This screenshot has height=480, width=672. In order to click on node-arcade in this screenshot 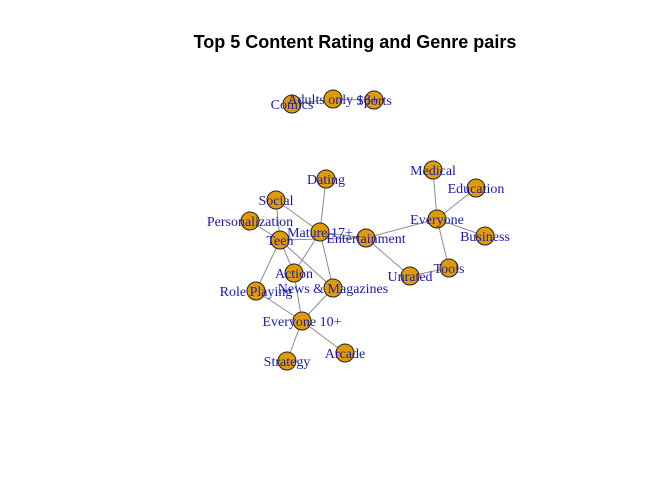, I will do `click(345, 353)`.